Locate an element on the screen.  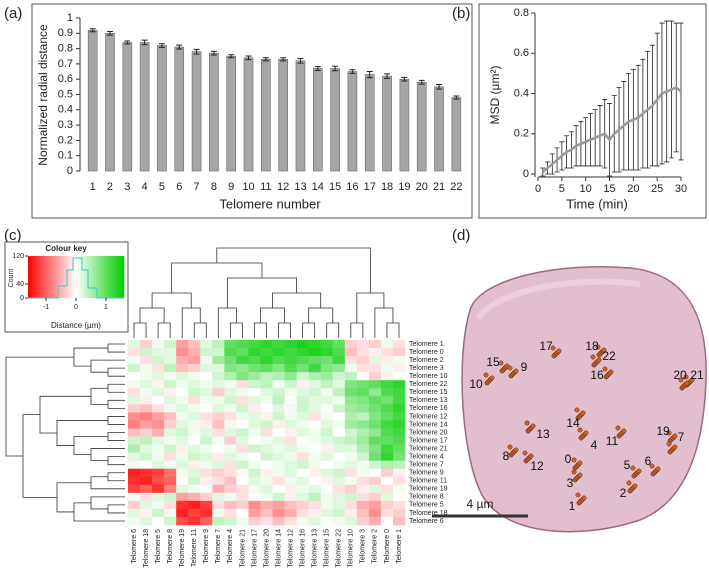
x-tick-label: 15 is located at coordinates (609, 189).